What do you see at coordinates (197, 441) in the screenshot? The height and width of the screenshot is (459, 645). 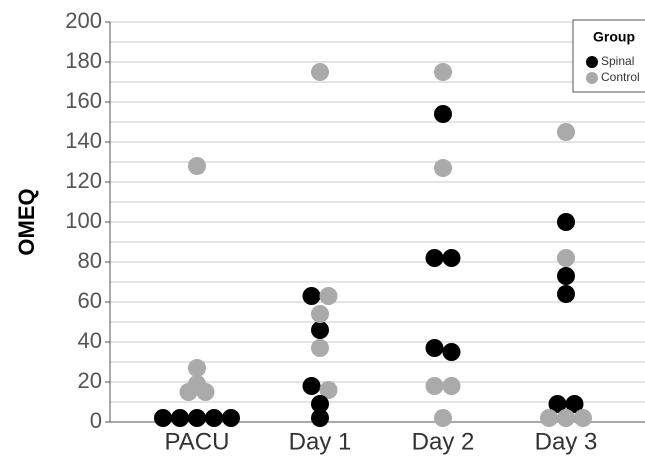 I see `x-tick-label: PACU` at bounding box center [197, 441].